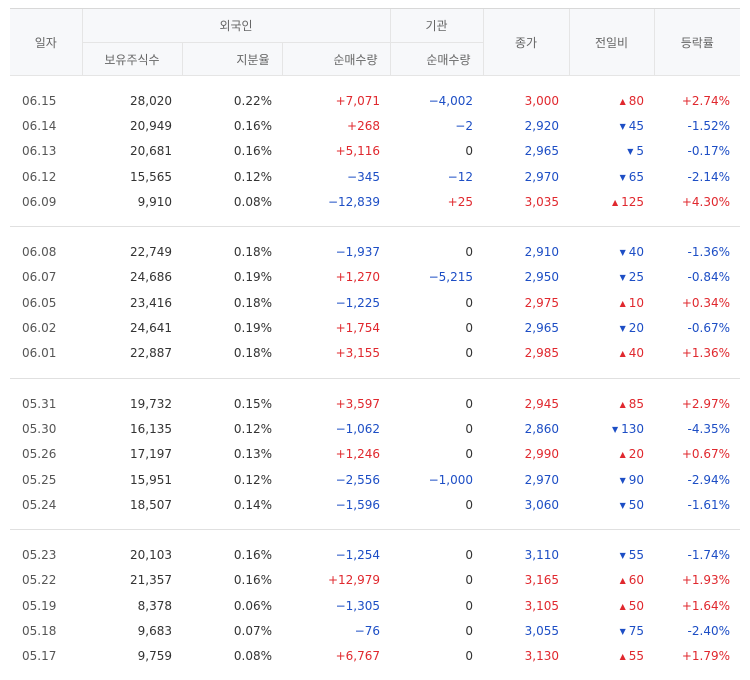 The width and height of the screenshot is (750, 680). What do you see at coordinates (541, 277) in the screenshot?
I see `cell-close: 2,950` at bounding box center [541, 277].